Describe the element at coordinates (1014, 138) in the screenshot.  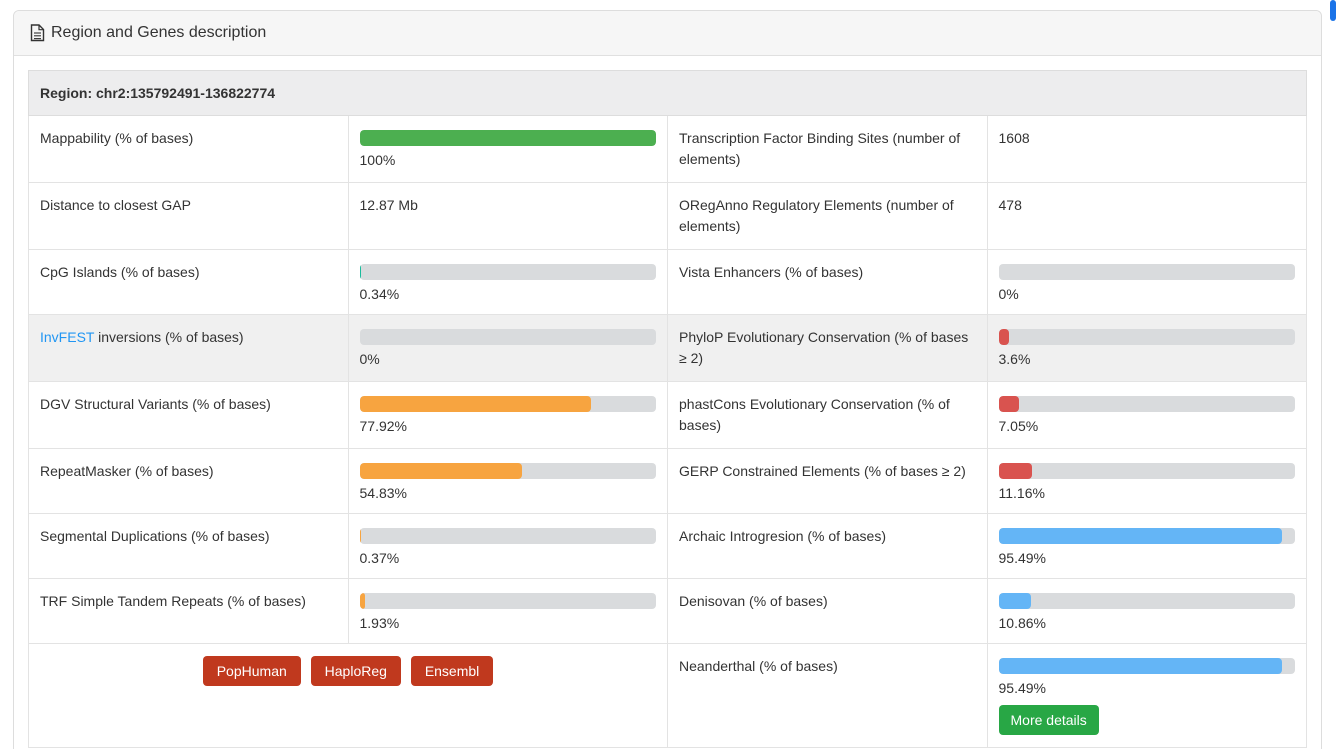
I see `metric-value: 1608` at that location.